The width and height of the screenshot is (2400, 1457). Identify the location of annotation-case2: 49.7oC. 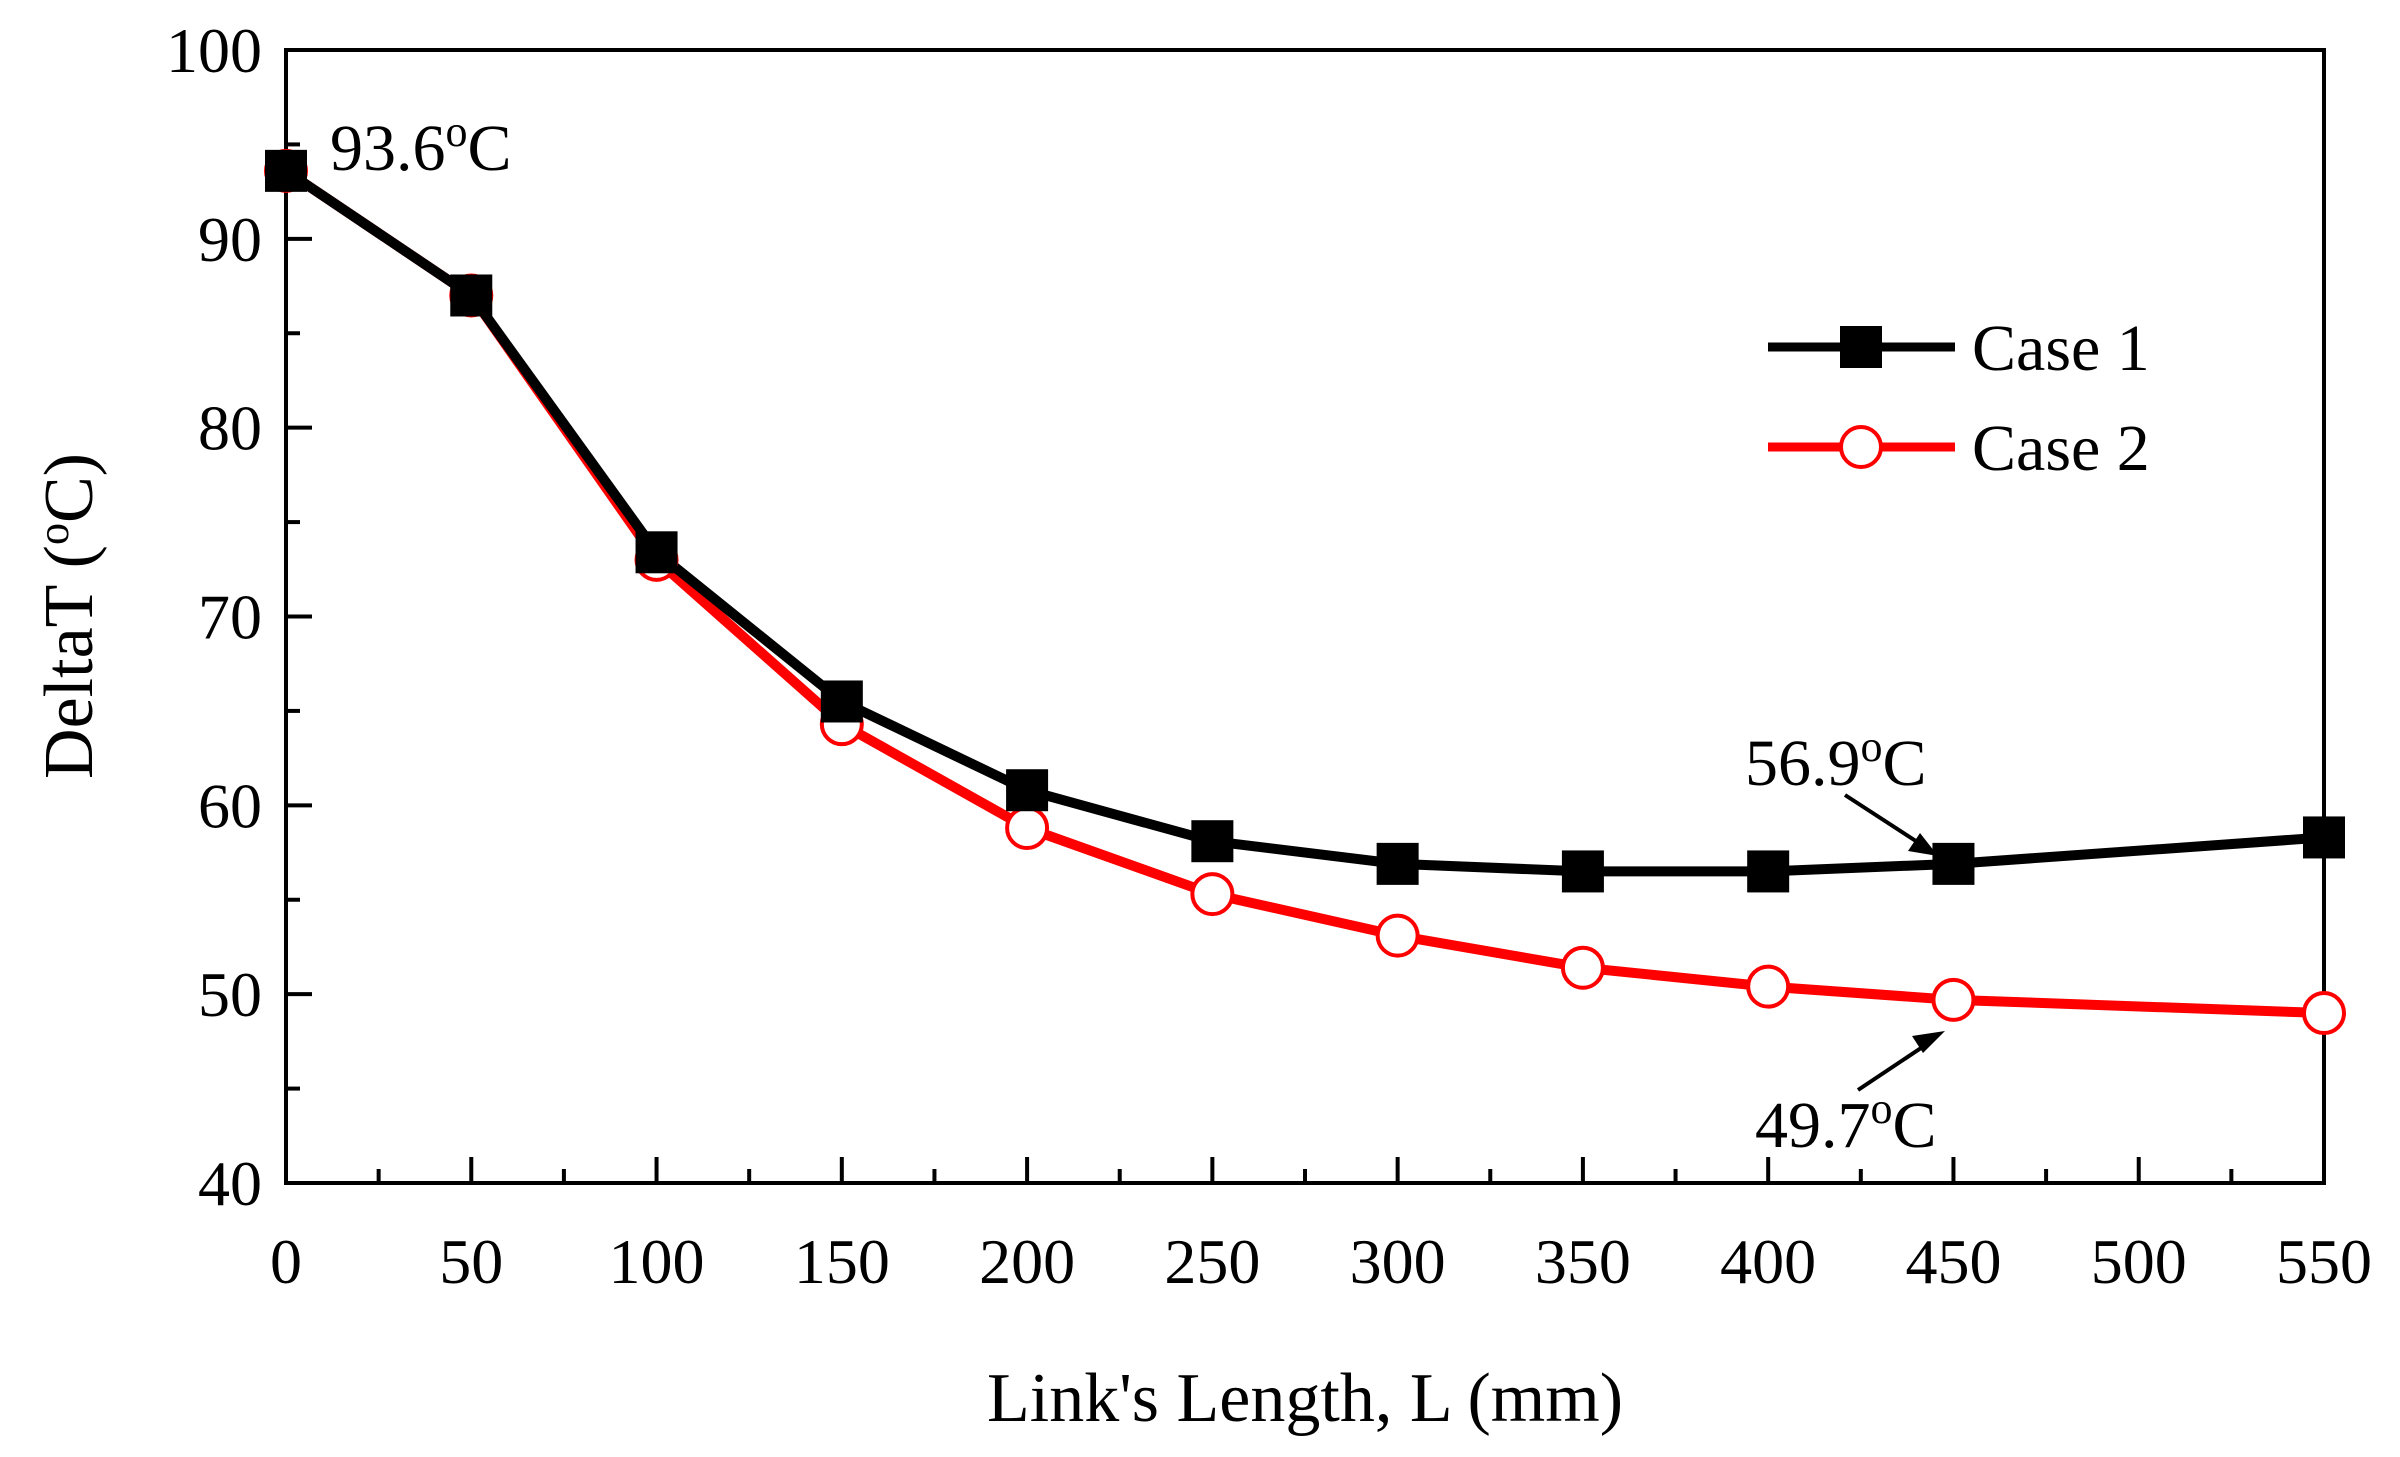
(1850, 1096).